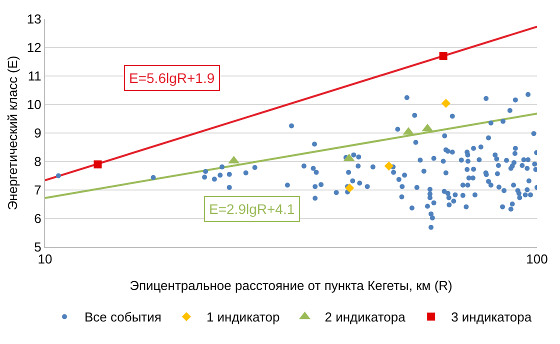 The image size is (560, 344). I want to click on annotation: E=5.6lgR+1.9, so click(172, 78).